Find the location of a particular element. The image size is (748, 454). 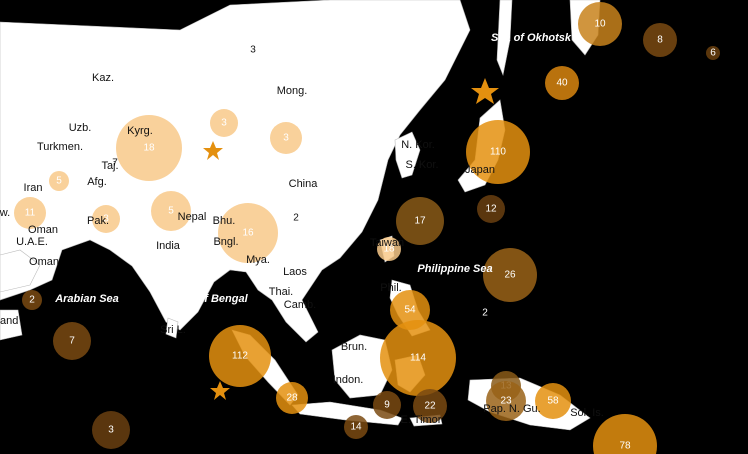

marker-count: 114 is located at coordinates (418, 358).